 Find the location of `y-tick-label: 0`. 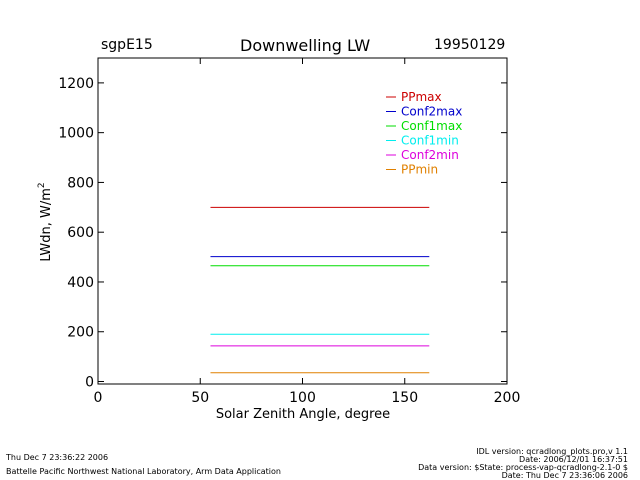

y-tick-label: 0 is located at coordinates (89, 383).